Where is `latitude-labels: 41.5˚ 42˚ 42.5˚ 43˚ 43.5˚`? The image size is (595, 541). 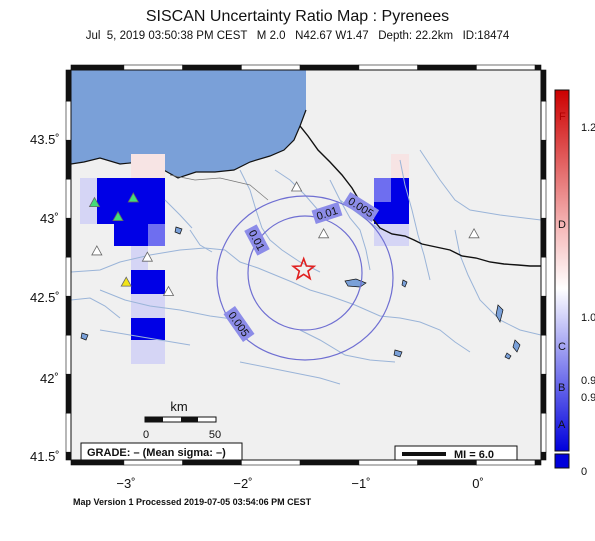 latitude-labels: 41.5˚ 42˚ 42.5˚ 43˚ 43.5˚ is located at coordinates (45, 298).